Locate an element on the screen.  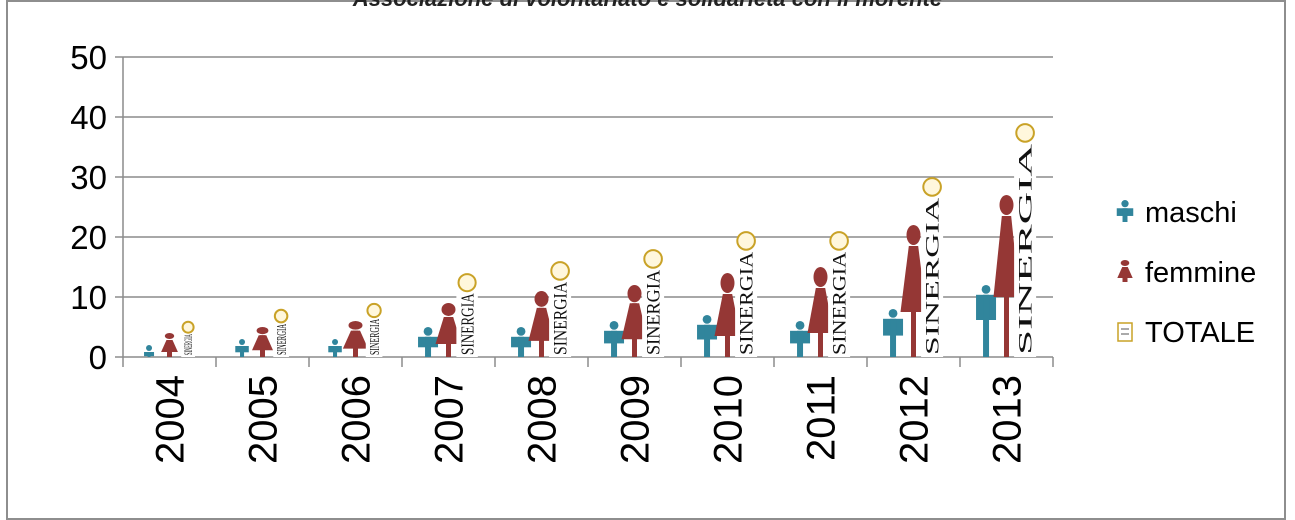
legend: maschi femmine TOTALE is located at coordinates (1186, 273).